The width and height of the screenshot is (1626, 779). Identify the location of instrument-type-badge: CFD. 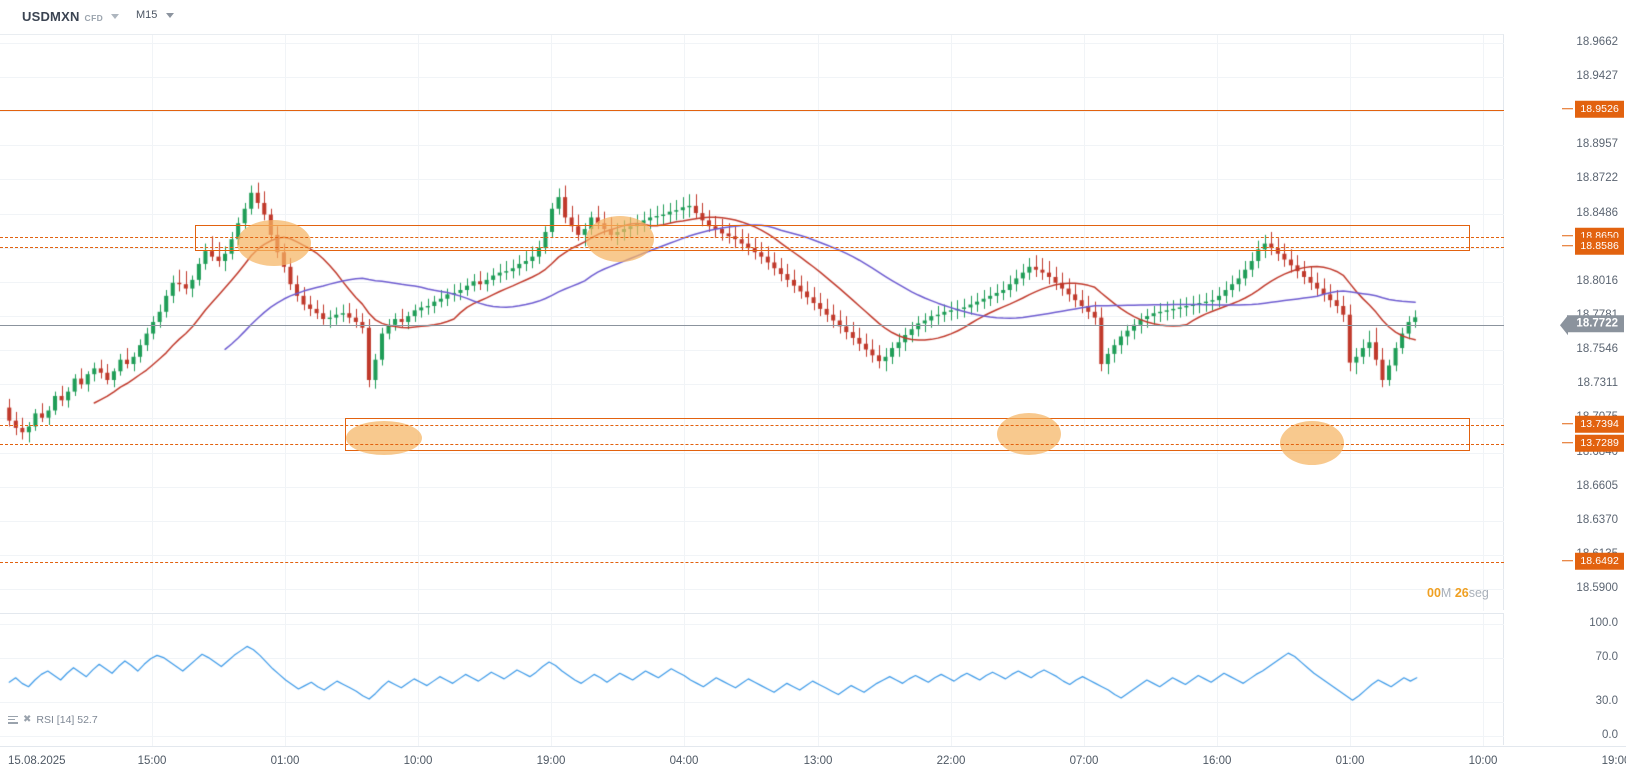
(94, 18).